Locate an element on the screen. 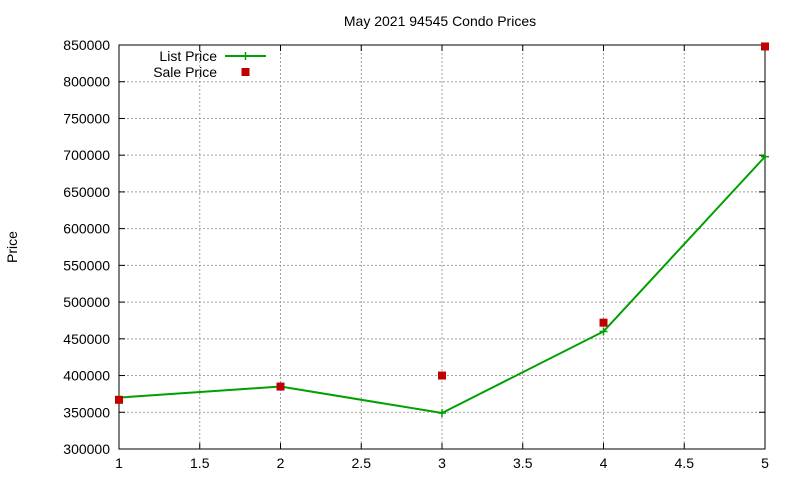  y-tick-label: 750000 is located at coordinates (86, 118).